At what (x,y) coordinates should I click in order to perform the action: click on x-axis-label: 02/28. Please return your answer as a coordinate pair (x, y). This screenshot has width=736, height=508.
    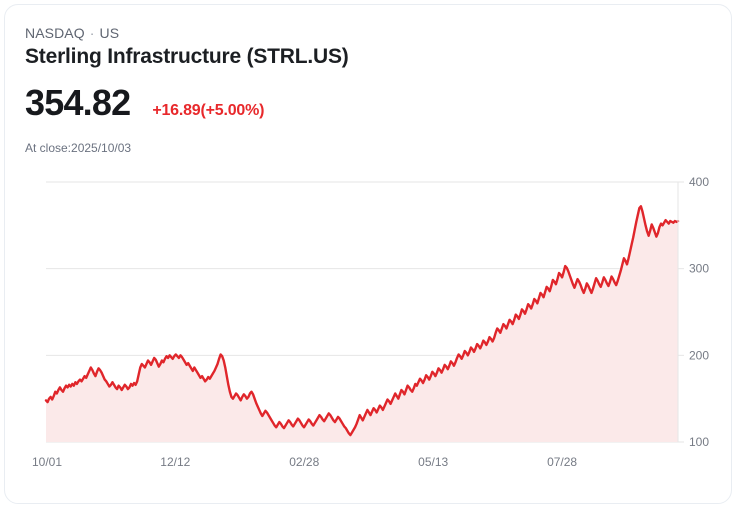
    Looking at the image, I should click on (304, 462).